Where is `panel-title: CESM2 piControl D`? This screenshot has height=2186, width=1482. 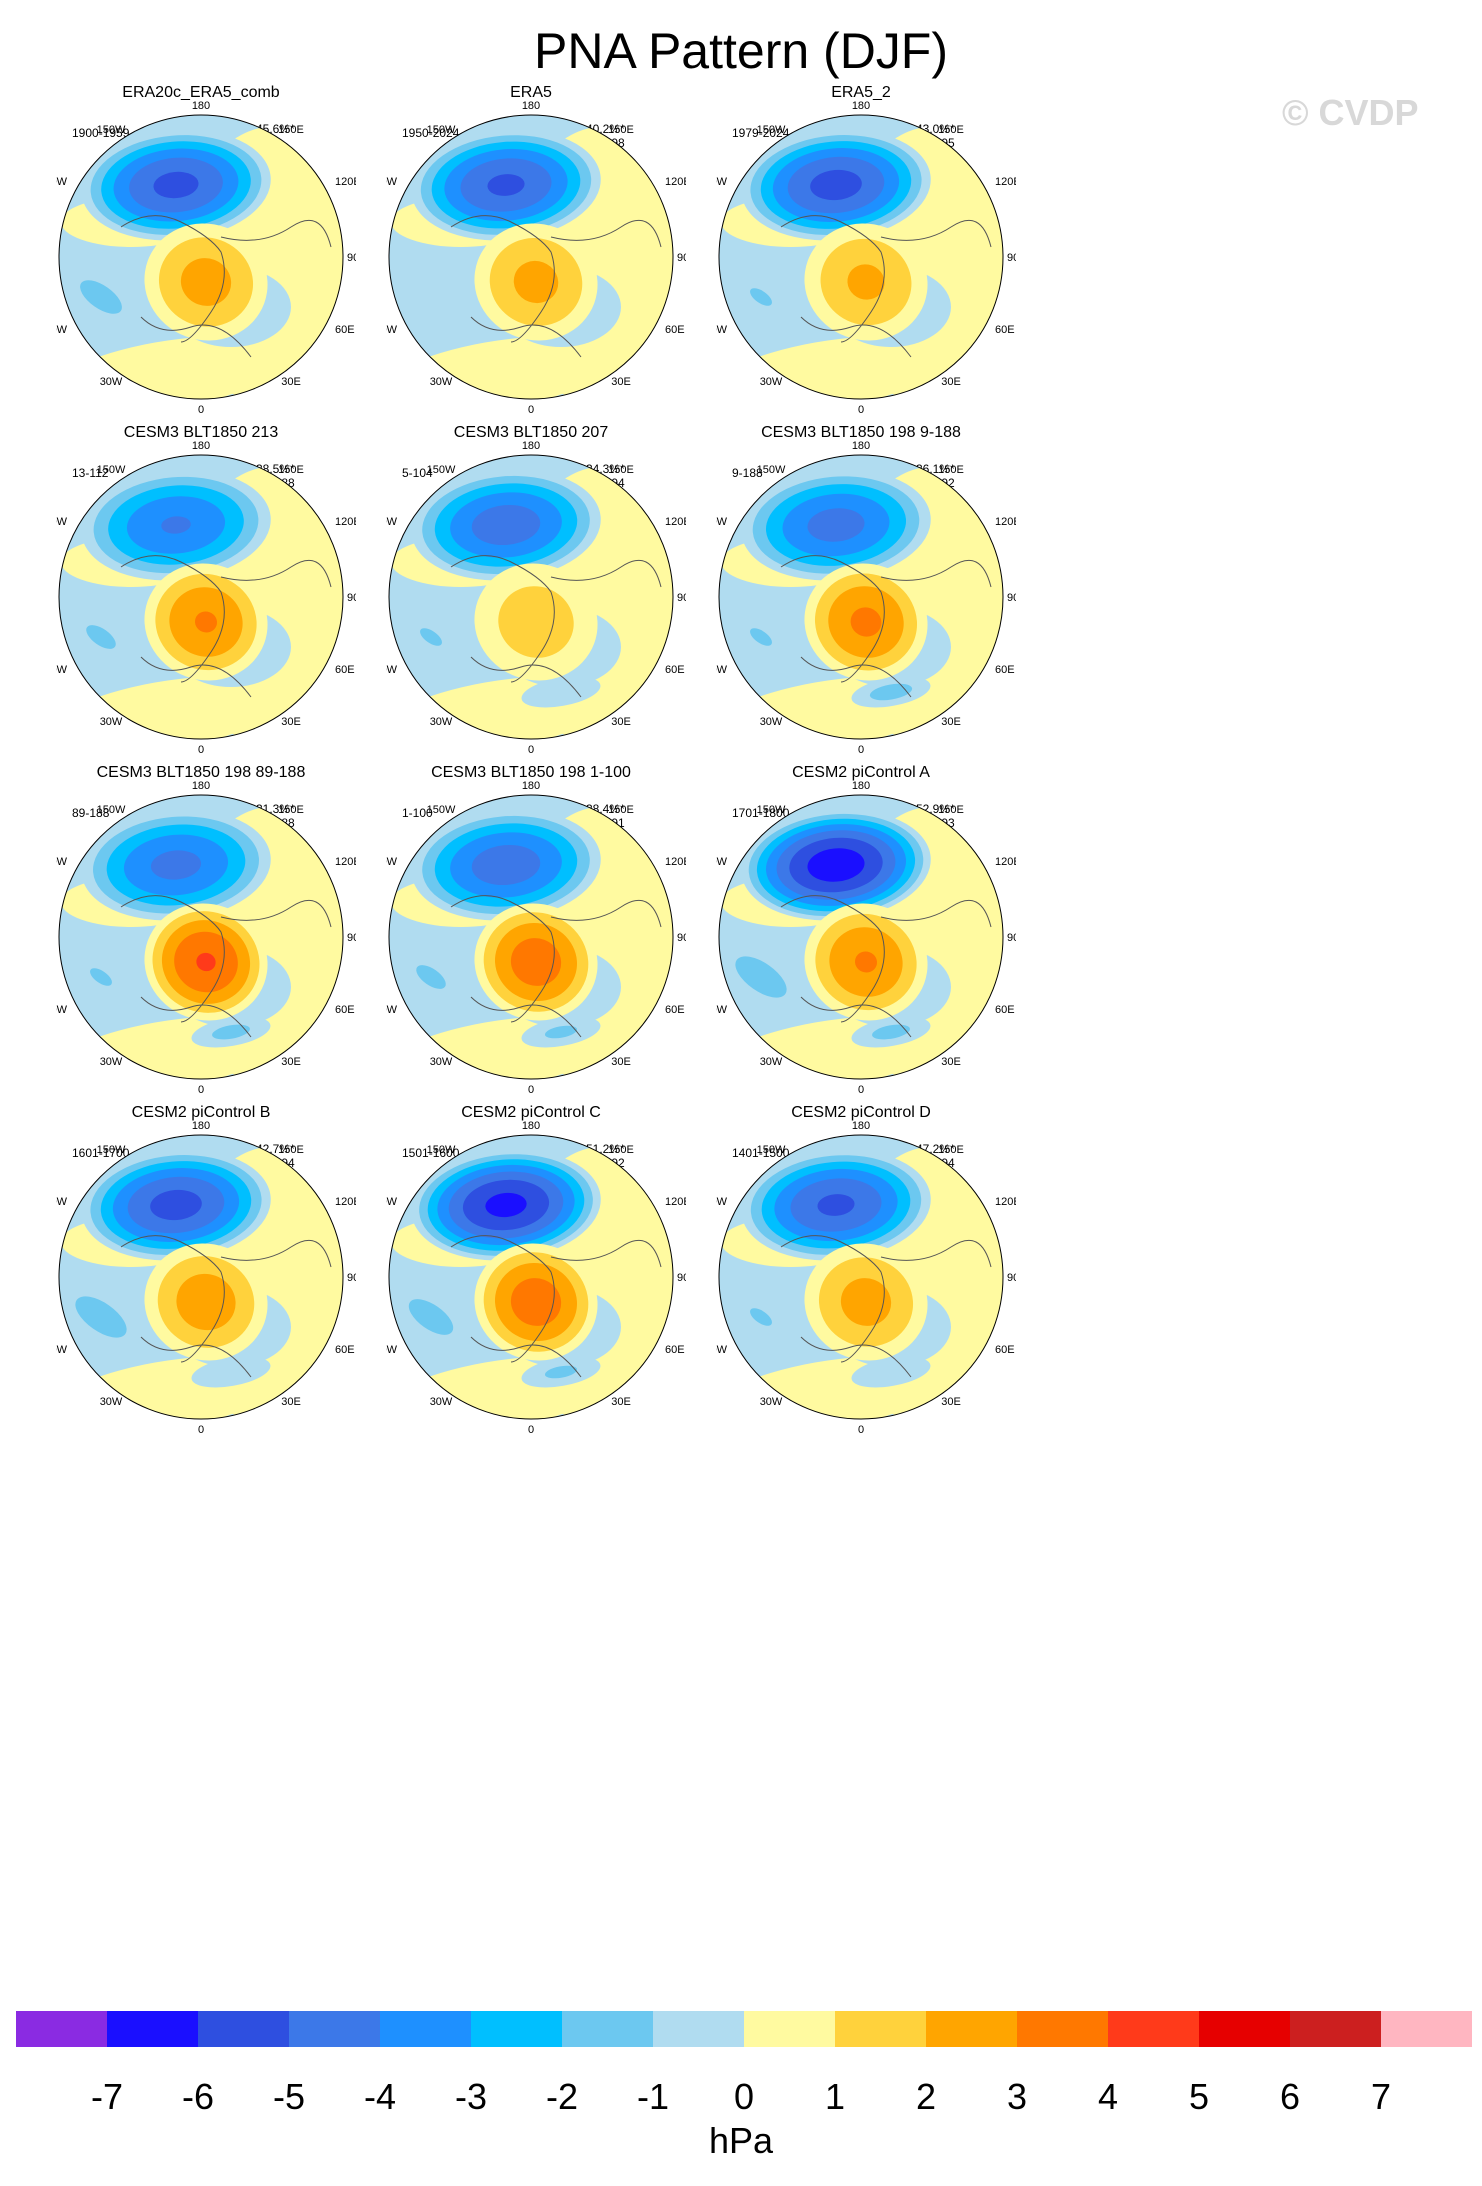 panel-title: CESM2 piControl D is located at coordinates (861, 1112).